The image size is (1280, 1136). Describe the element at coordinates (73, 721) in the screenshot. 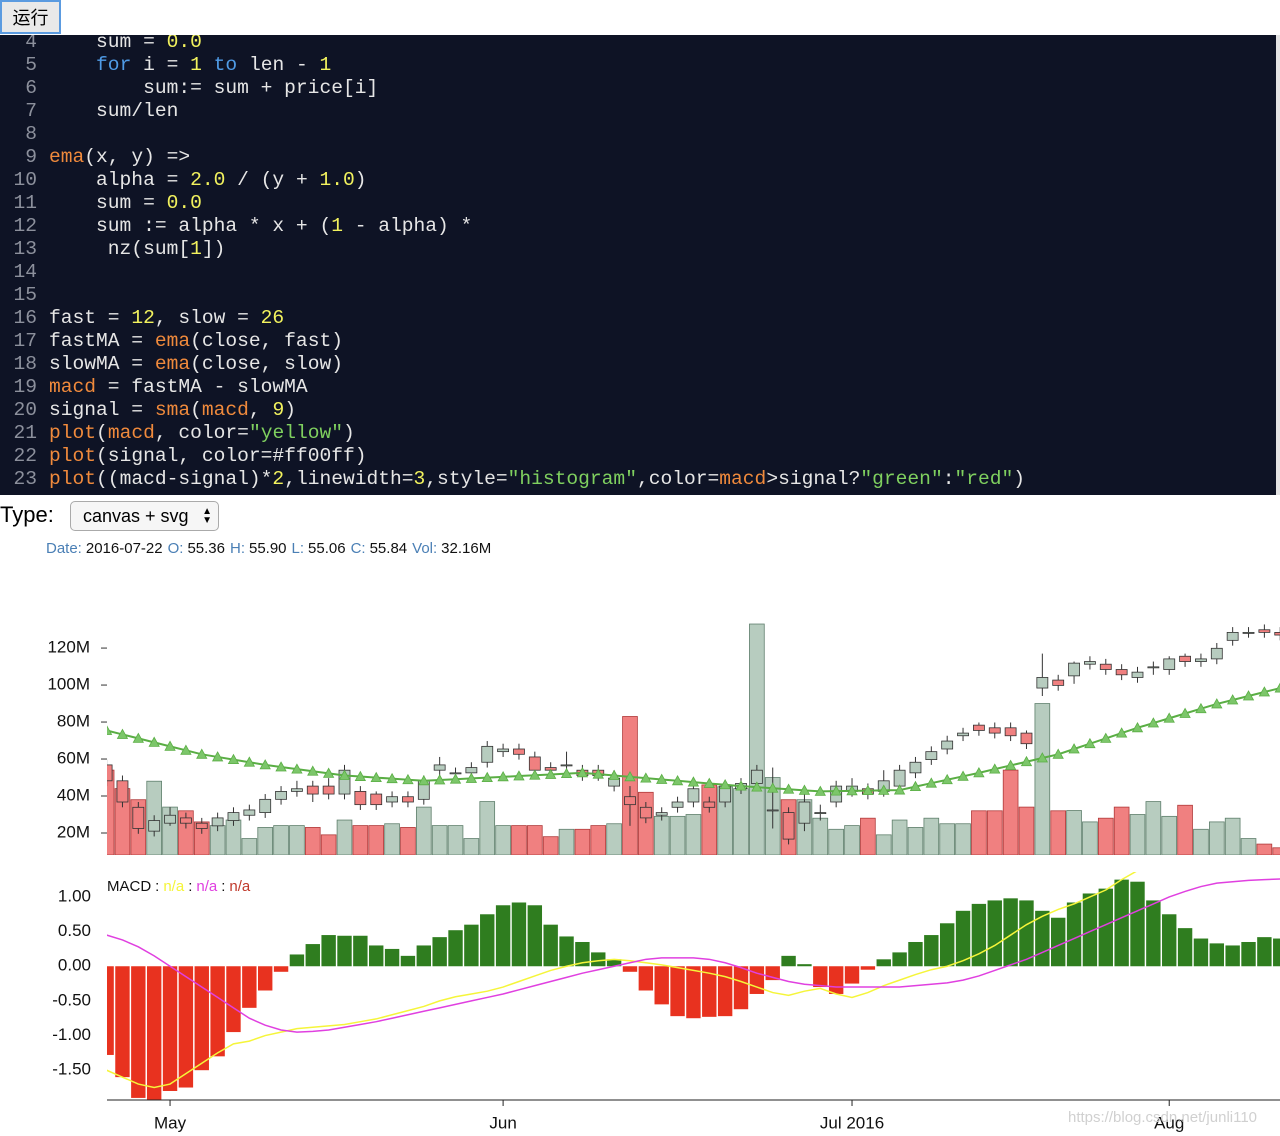

I see `y-tick-label: 80M` at that location.